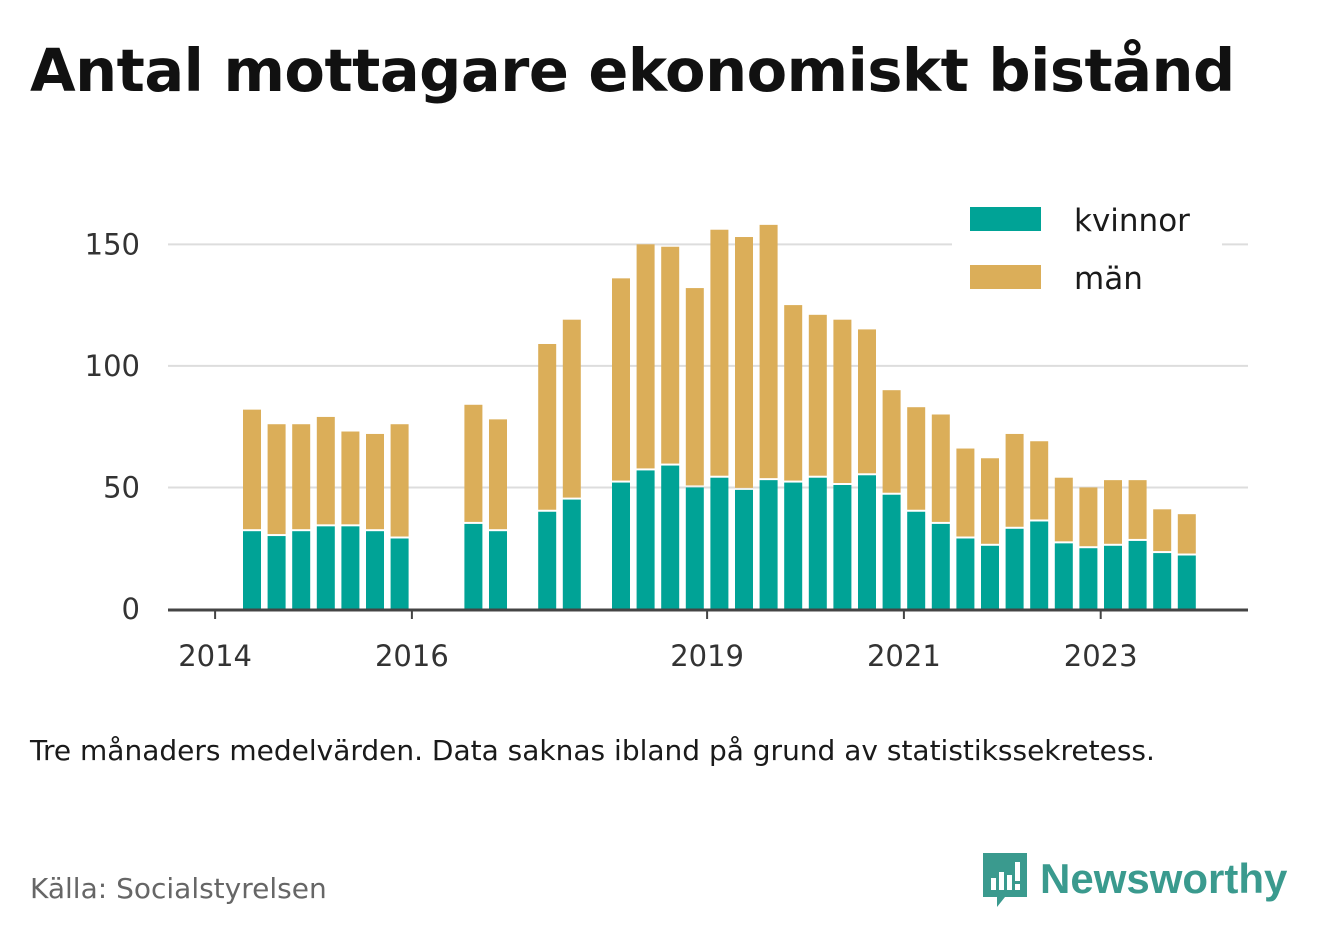  I want to click on legend-label-man: män, so click(1108, 279).